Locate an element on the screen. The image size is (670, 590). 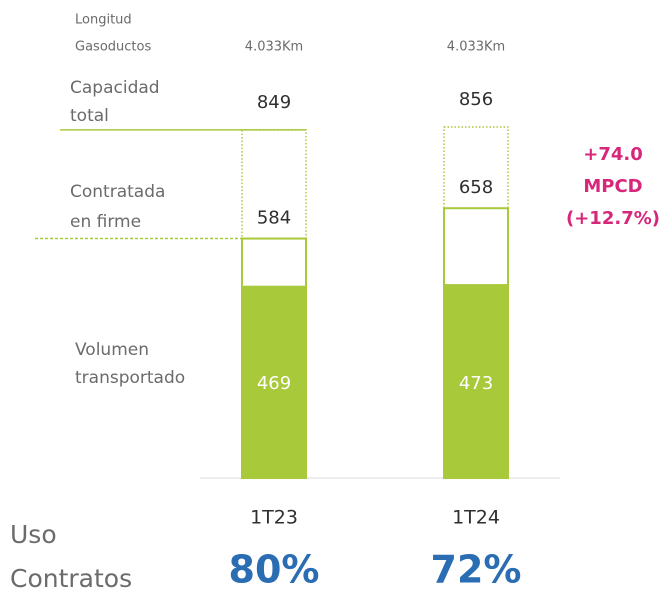
series-label: transportado is located at coordinates (130, 378).